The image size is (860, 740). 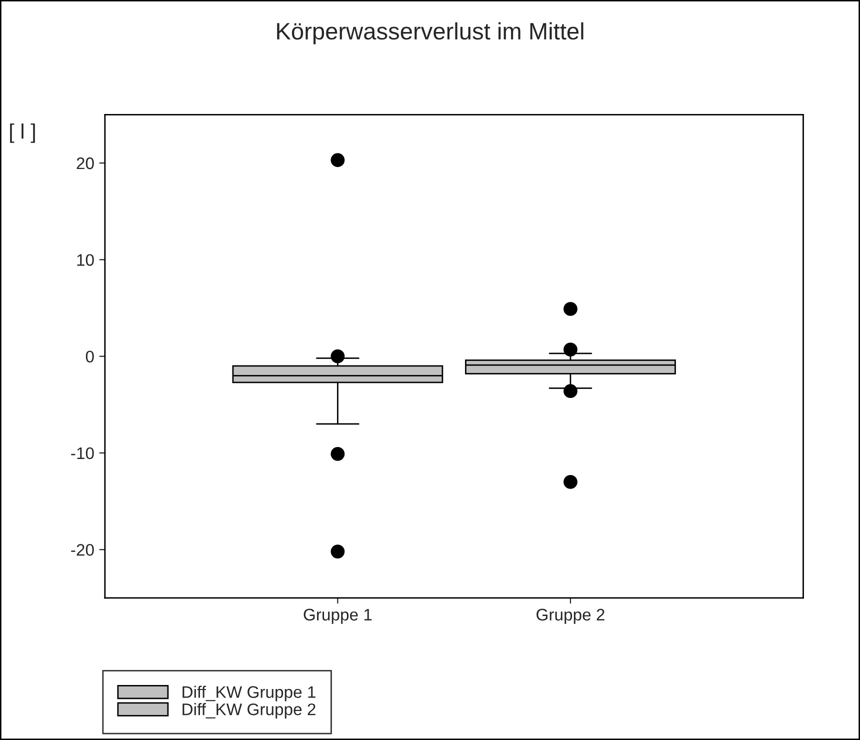 What do you see at coordinates (249, 711) in the screenshot?
I see `legend-label: Diff_KW Gruppe 2` at bounding box center [249, 711].